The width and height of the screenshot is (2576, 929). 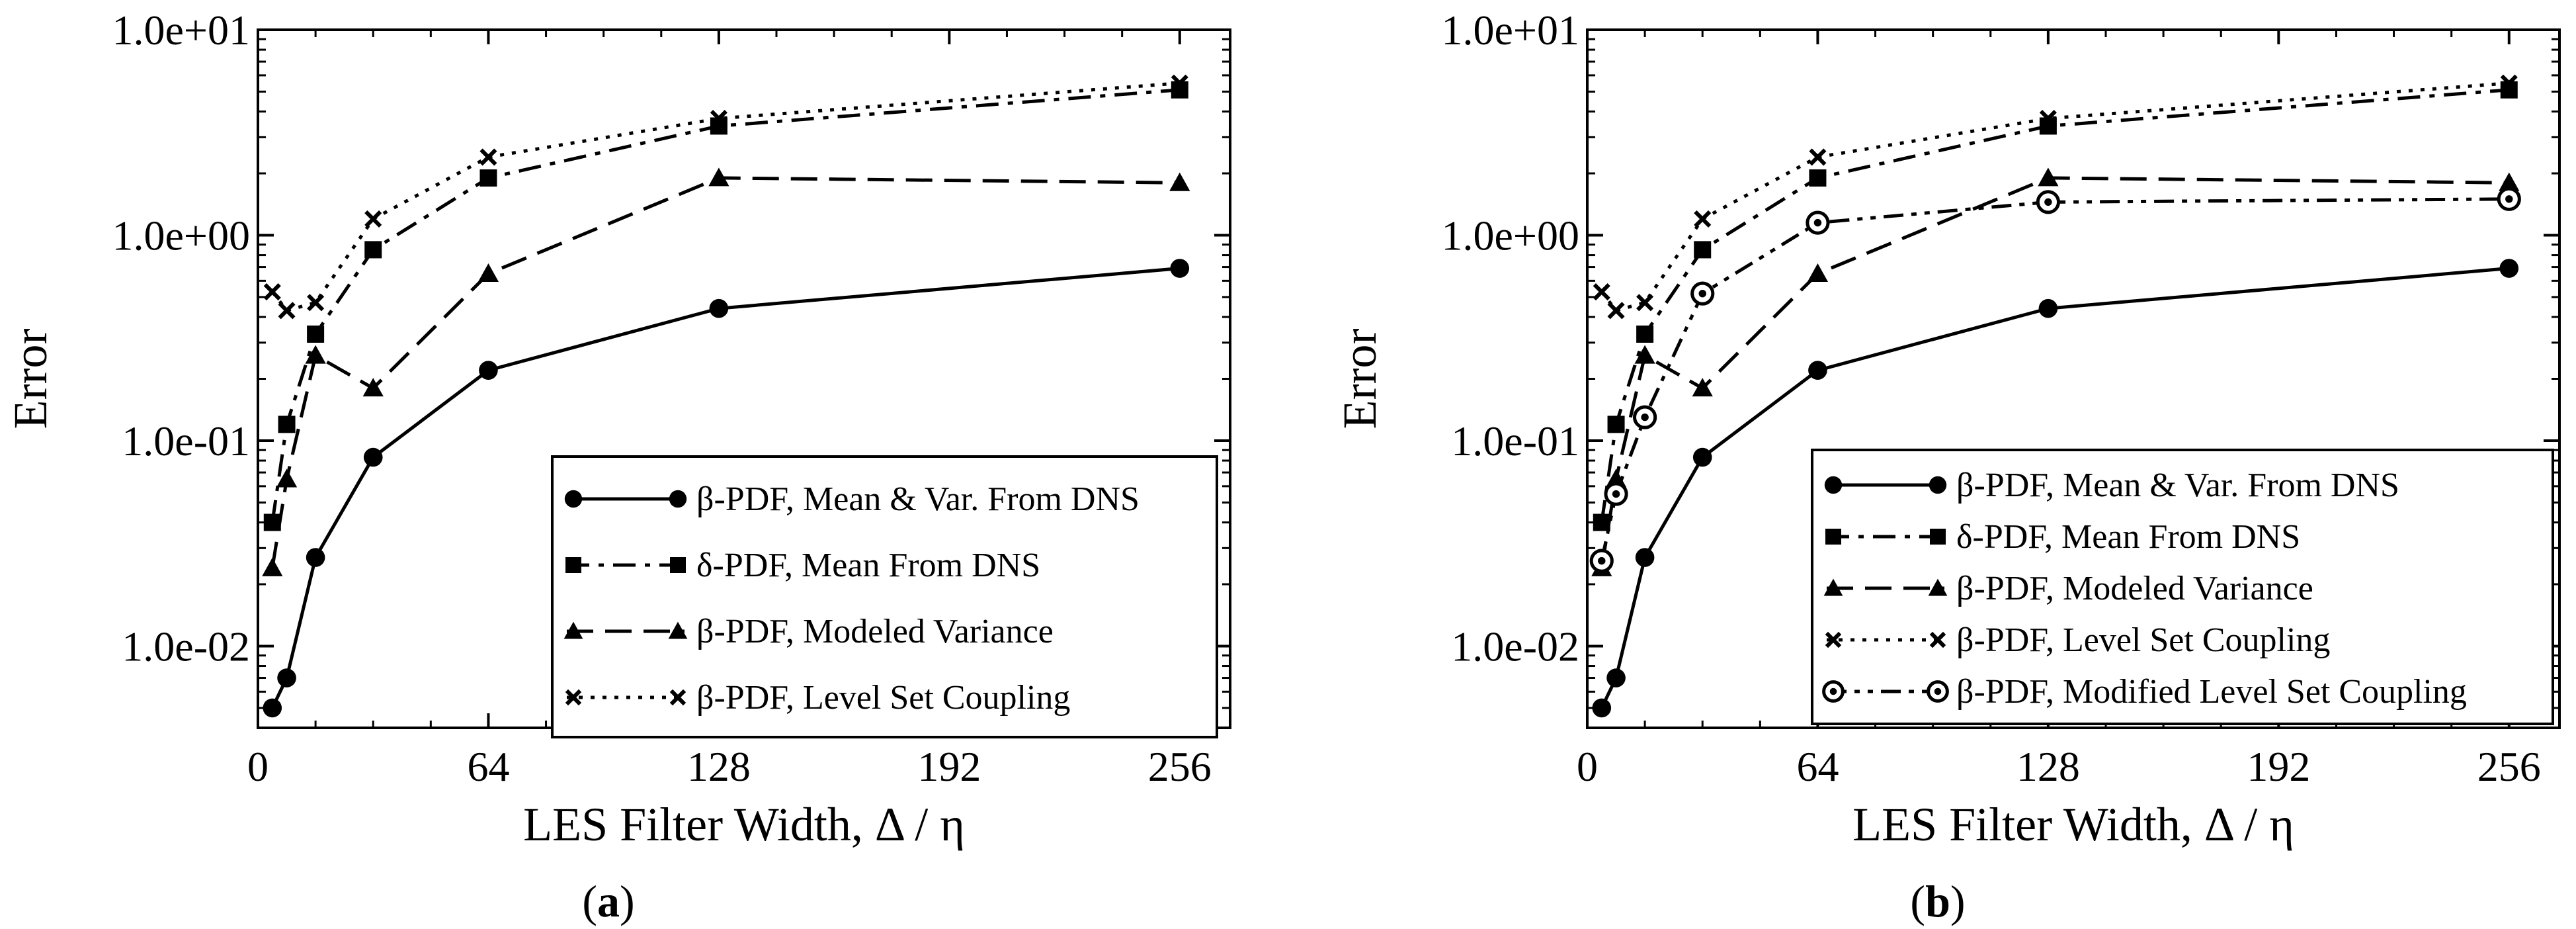 What do you see at coordinates (1938, 901) in the screenshot?
I see `panel-caption: (b)` at bounding box center [1938, 901].